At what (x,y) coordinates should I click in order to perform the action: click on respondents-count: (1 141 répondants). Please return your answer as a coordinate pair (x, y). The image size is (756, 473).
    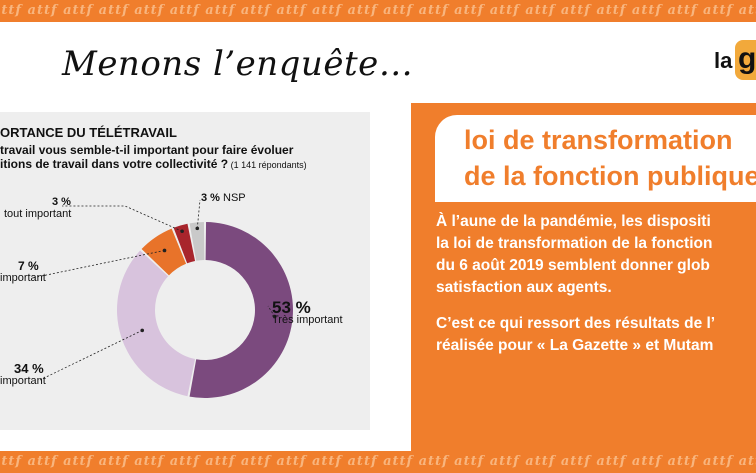
    Looking at the image, I should click on (267, 165).